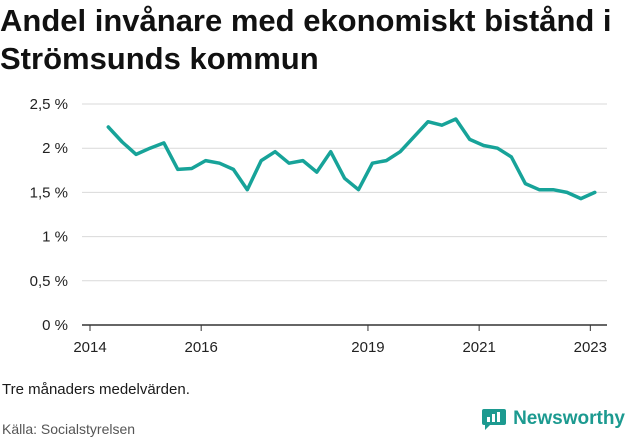  I want to click on x-axis-ticks: 2014 2016 2019 2021 2023, so click(340, 340).